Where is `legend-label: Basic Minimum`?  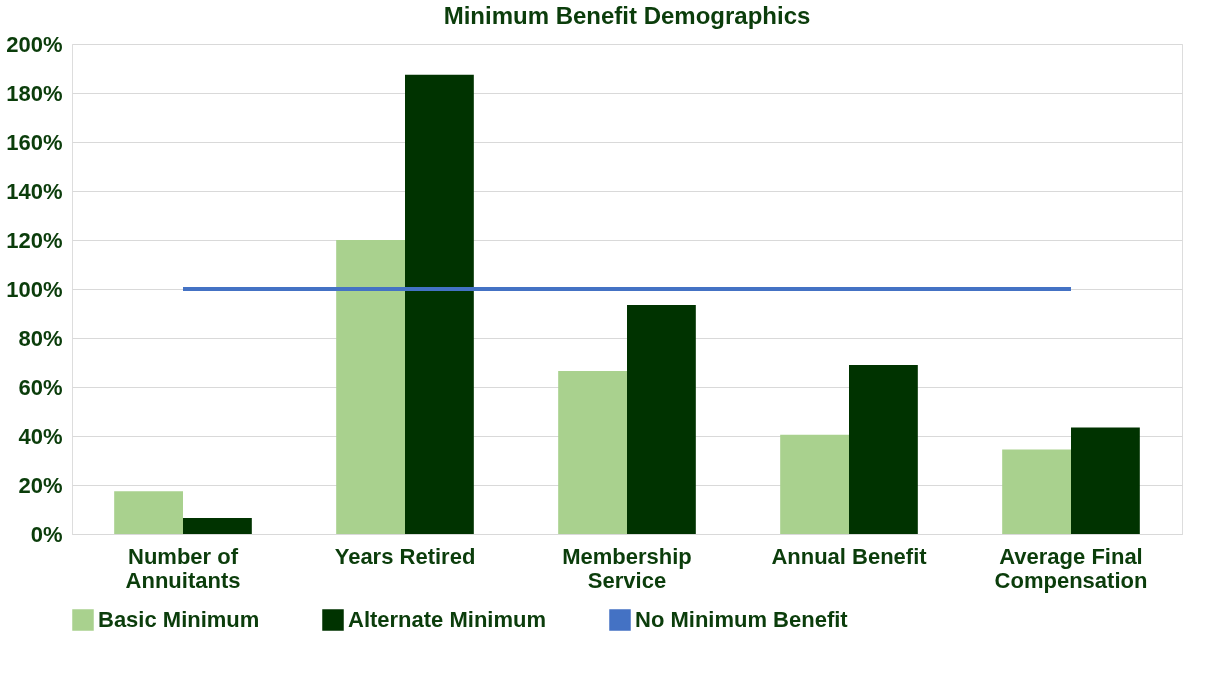
legend-label: Basic Minimum is located at coordinates (179, 619).